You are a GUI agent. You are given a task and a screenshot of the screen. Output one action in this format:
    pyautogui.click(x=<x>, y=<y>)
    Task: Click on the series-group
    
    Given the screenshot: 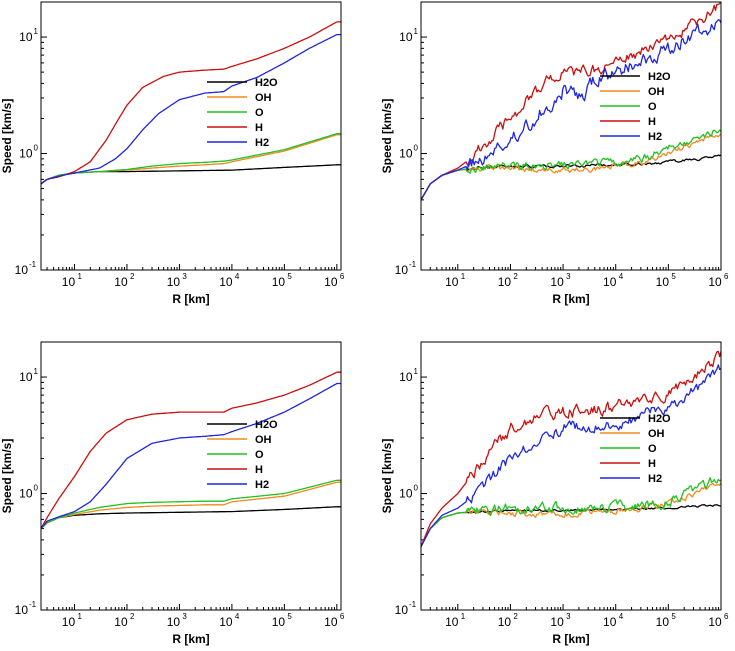 What is the action you would take?
    pyautogui.click(x=571, y=448)
    